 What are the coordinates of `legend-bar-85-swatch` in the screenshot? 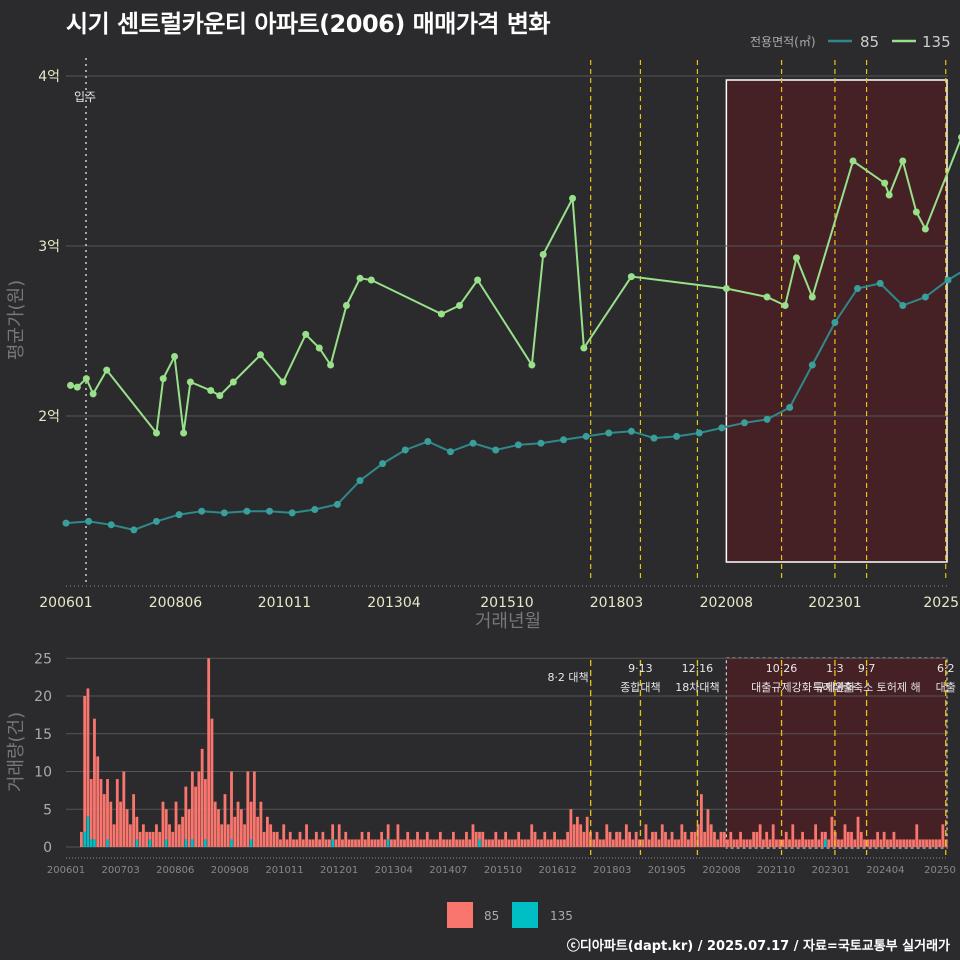 It's located at (460, 915).